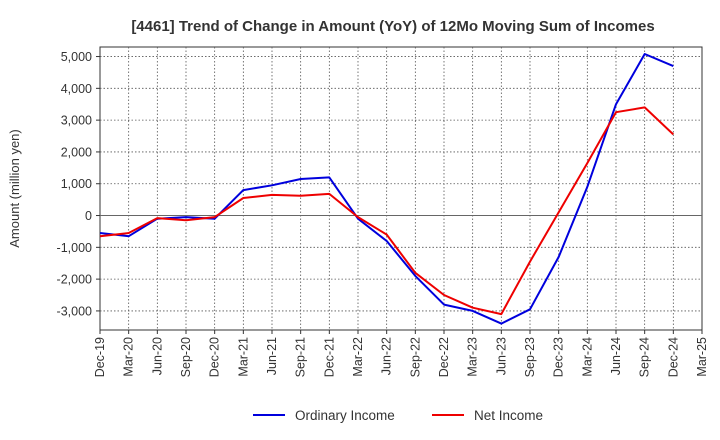 The height and width of the screenshot is (440, 720). What do you see at coordinates (100, 357) in the screenshot?
I see `x-tick-label: Dec-19` at bounding box center [100, 357].